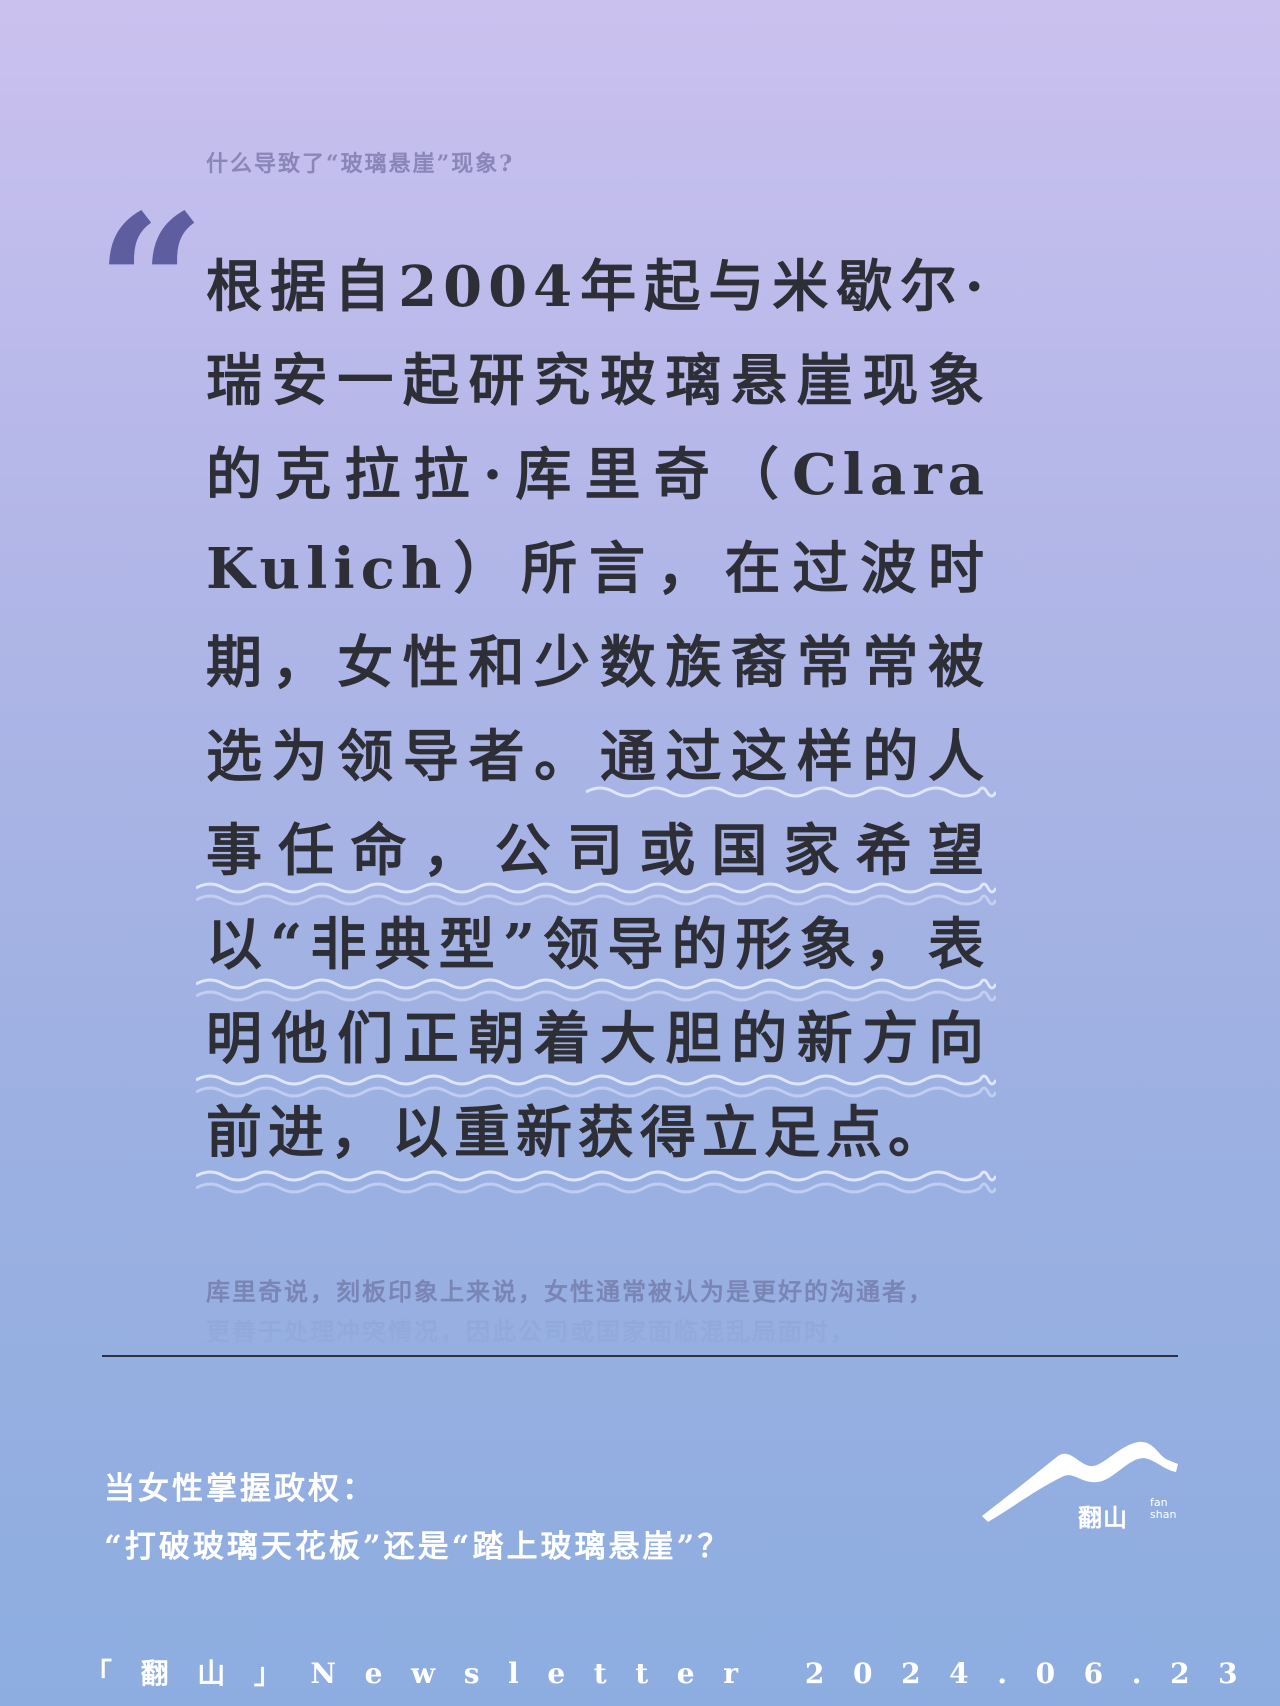  What do you see at coordinates (151, 284) in the screenshot?
I see `quote-mark-icon: “` at bounding box center [151, 284].